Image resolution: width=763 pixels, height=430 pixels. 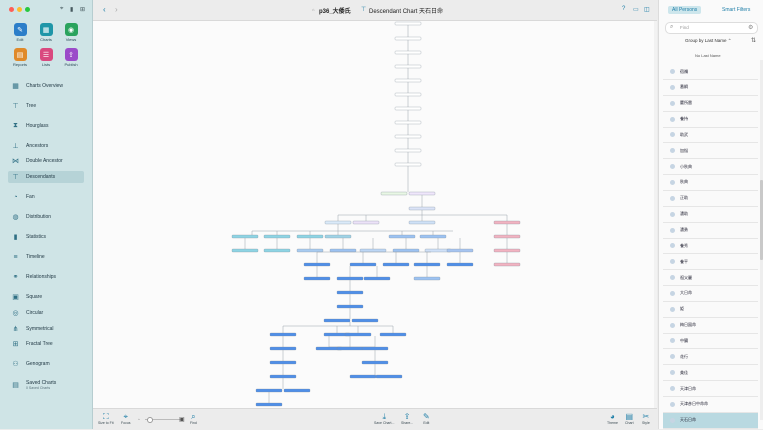 What do you see at coordinates (46, 385) in the screenshot?
I see `sidebar-item-saved-charts: ▤ Saved Charts 0 Saved Charts` at bounding box center [46, 385].